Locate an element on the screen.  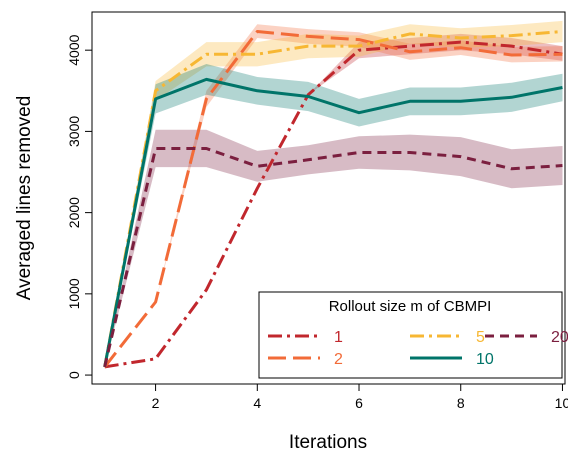
x-tick-label: 6 is located at coordinates (359, 403).